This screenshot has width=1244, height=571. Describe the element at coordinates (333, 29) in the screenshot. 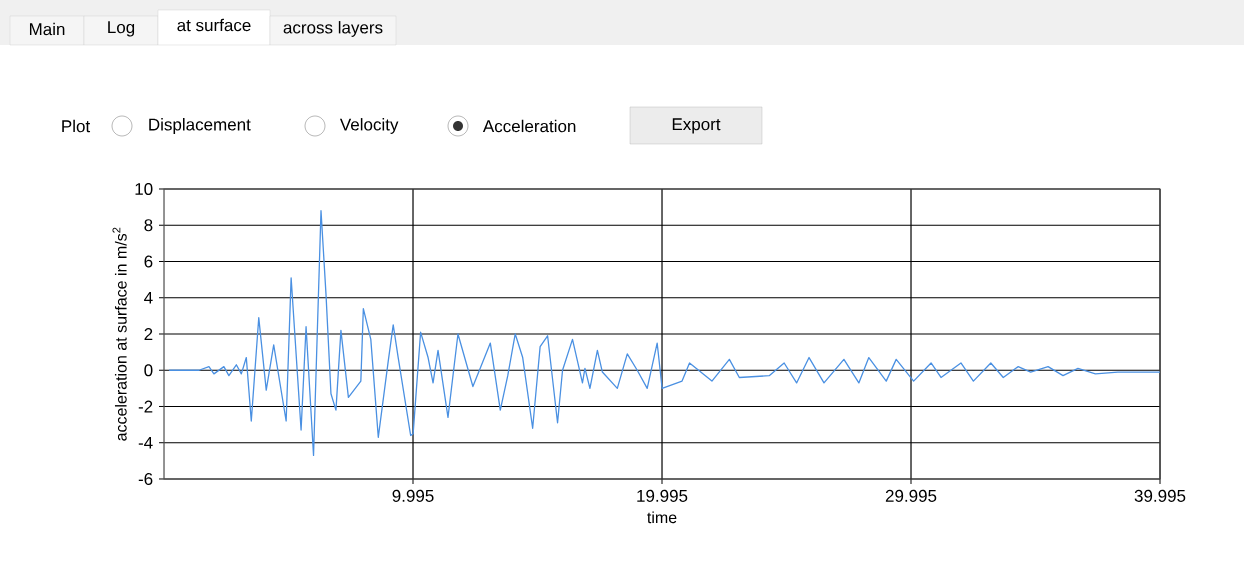

I see `text: across layers` at that location.